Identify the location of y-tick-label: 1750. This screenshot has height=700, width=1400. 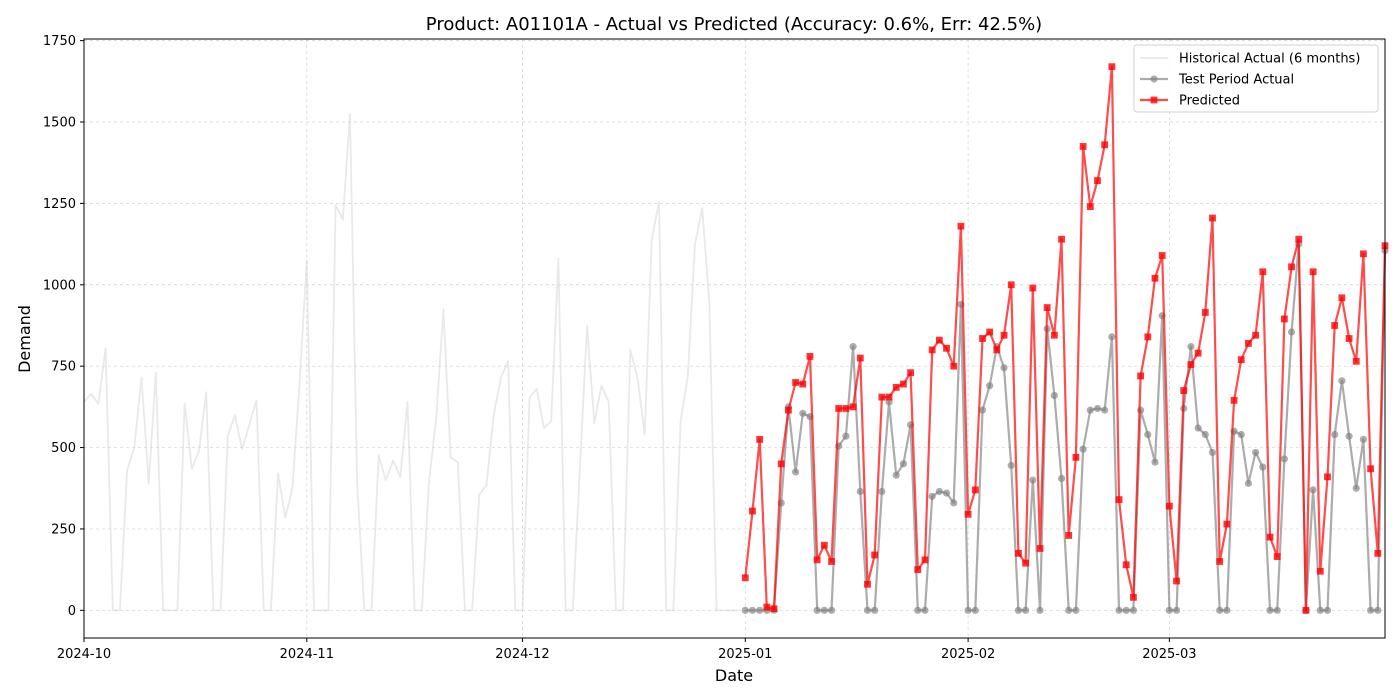
(59, 41).